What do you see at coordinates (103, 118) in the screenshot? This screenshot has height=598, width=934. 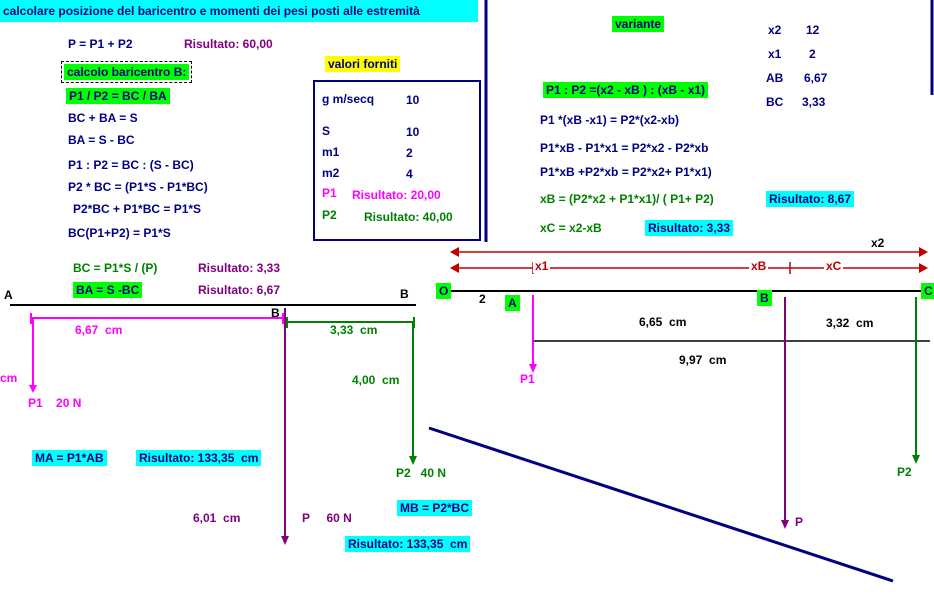 I see `formula-step1: BC + BA = S` at bounding box center [103, 118].